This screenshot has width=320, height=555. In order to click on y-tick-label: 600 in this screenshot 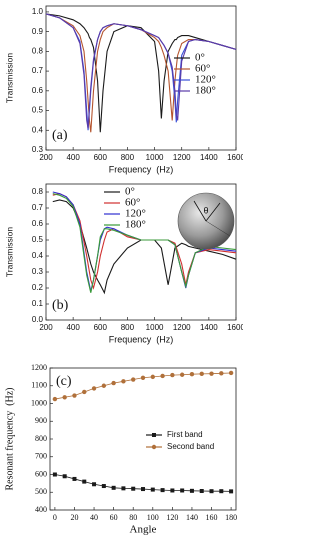, I will do `click(41, 473)`.